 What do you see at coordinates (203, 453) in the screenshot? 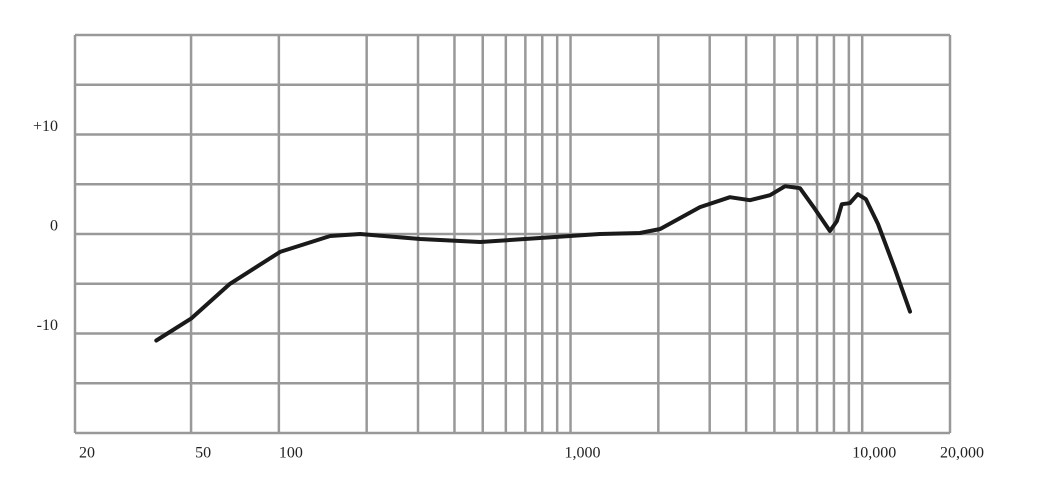
I see `x-tick-label: 50` at bounding box center [203, 453].